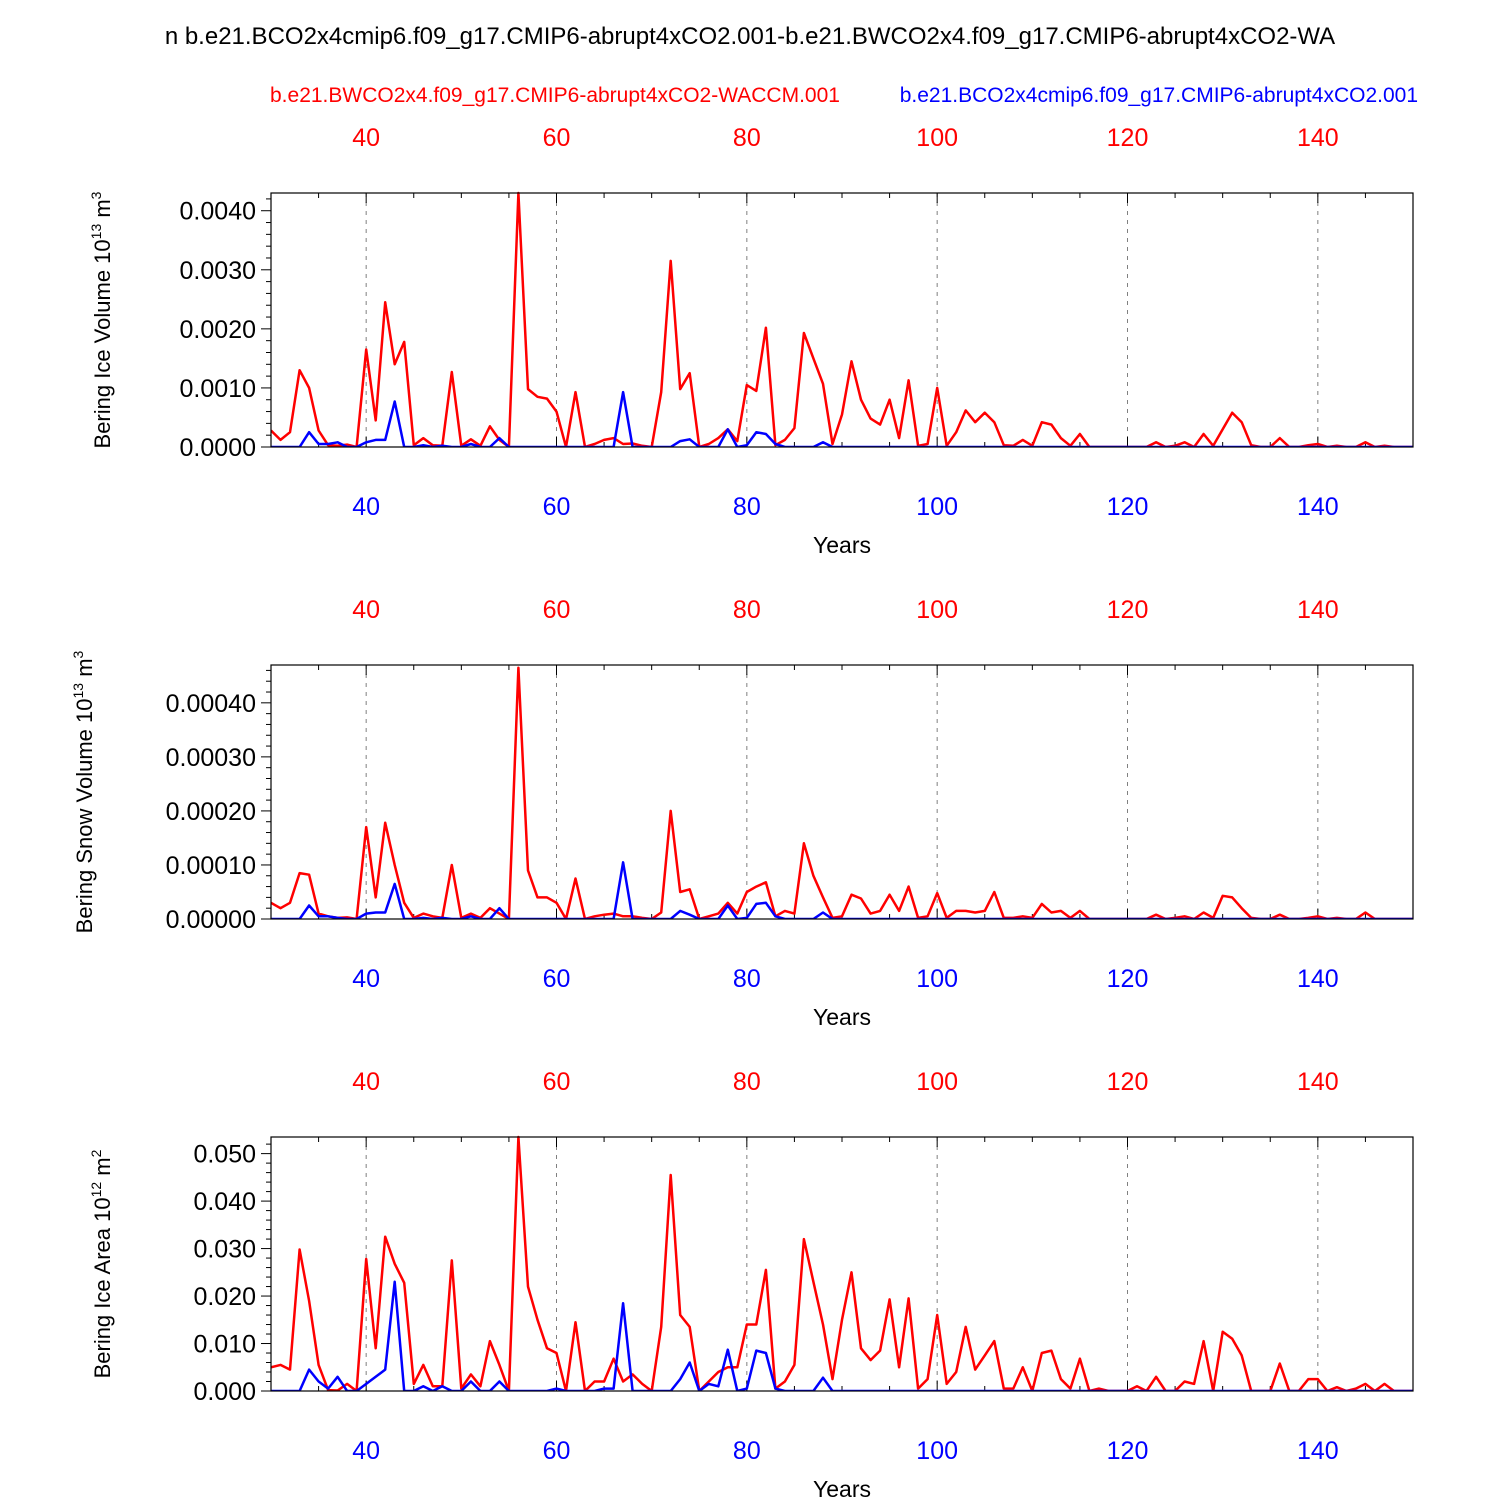 This screenshot has width=1500, height=1500. I want to click on y-tick-label: 0.0030, so click(218, 271).